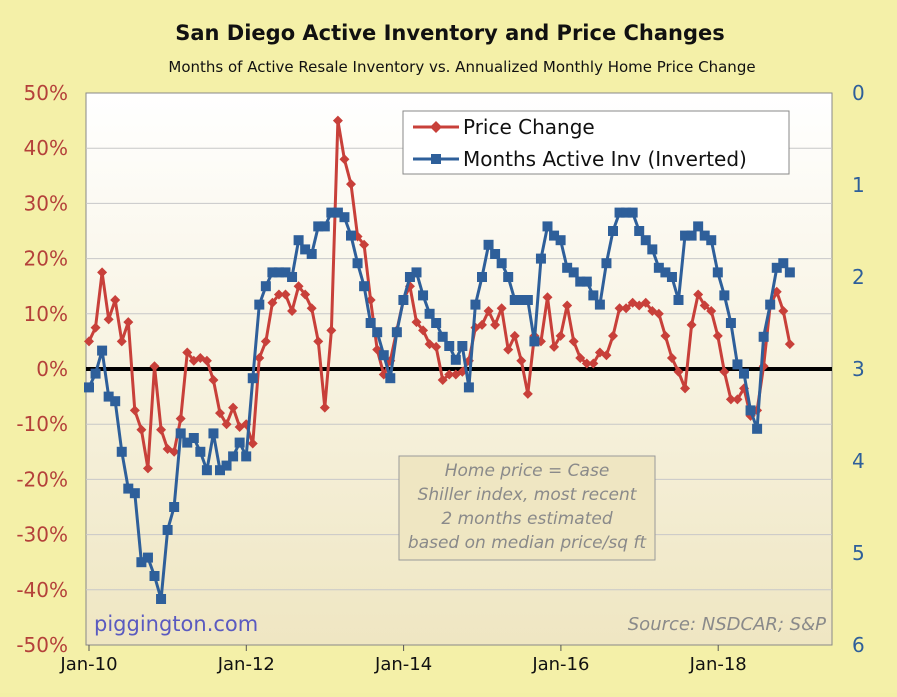 This screenshot has width=897, height=697. Describe the element at coordinates (529, 127) in the screenshot. I see `legend-label-price-change: Price Change` at that location.